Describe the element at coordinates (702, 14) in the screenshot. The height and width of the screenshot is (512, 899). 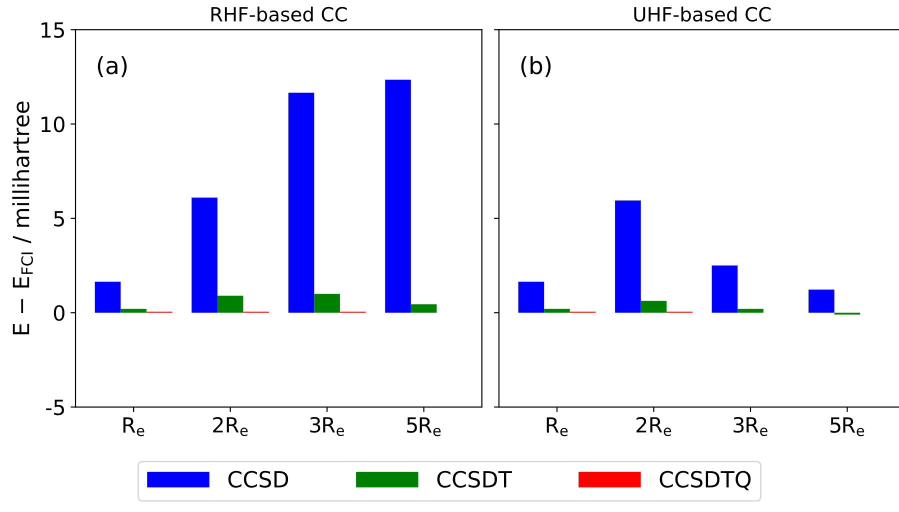
I see `chart-title: UHF-based CC` at that location.